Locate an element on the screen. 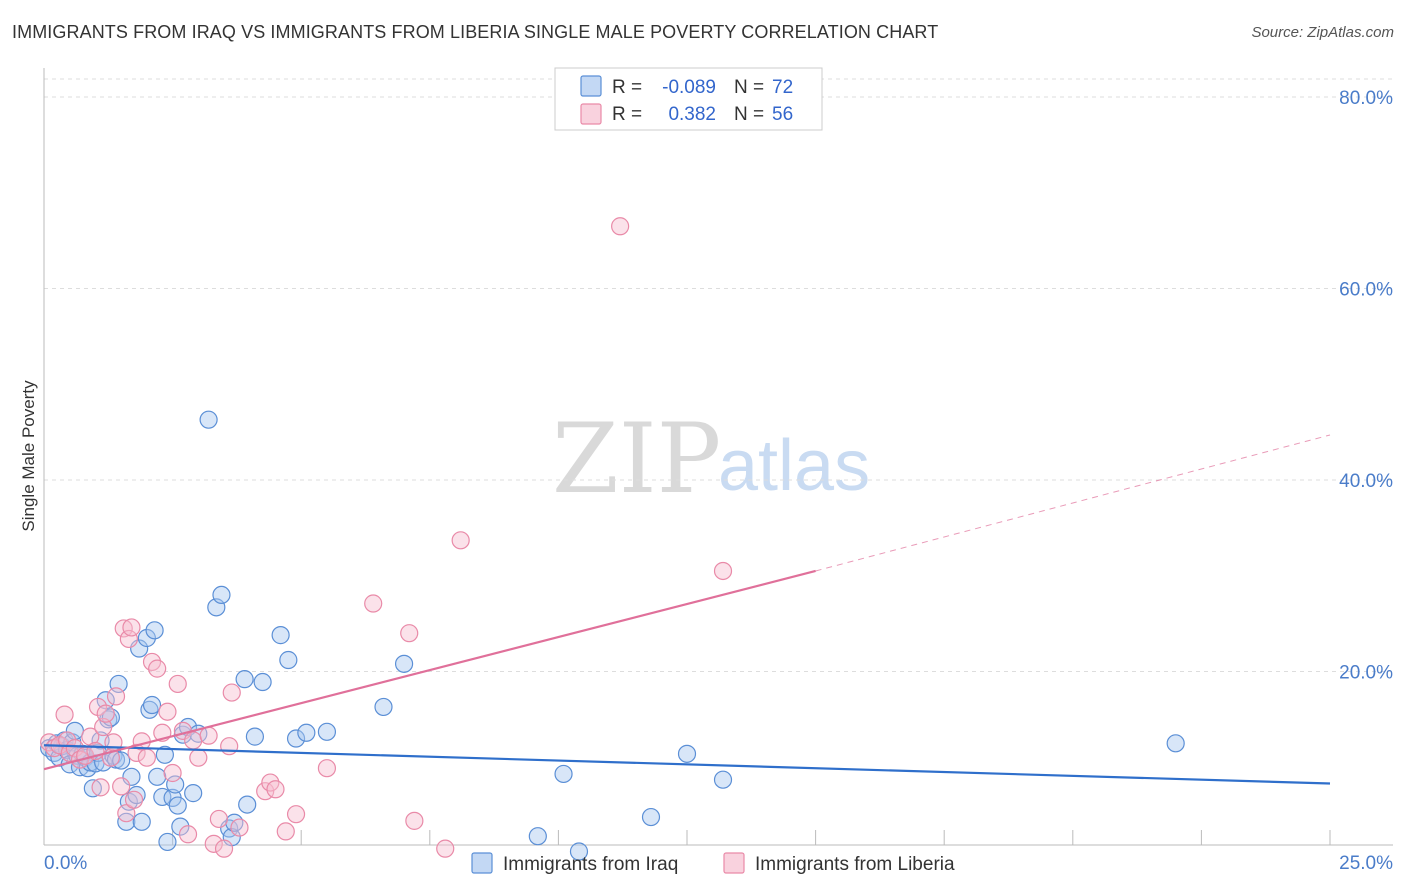  bottom-legend-label-iraq: Immigrants from Iraq is located at coordinates (590, 864).